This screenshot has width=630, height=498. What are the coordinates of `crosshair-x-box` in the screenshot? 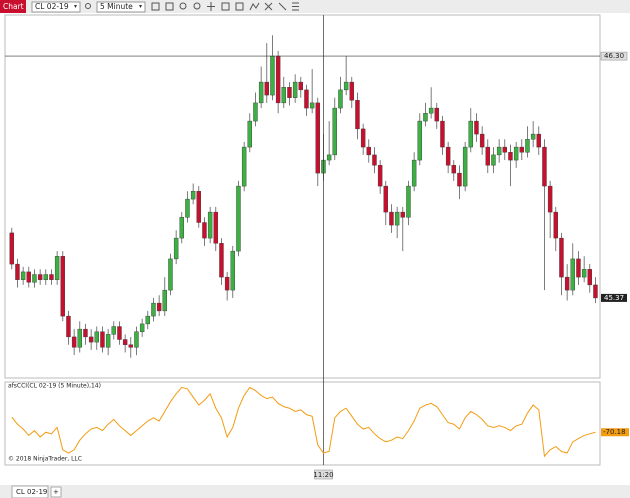 It's located at (323, 474).